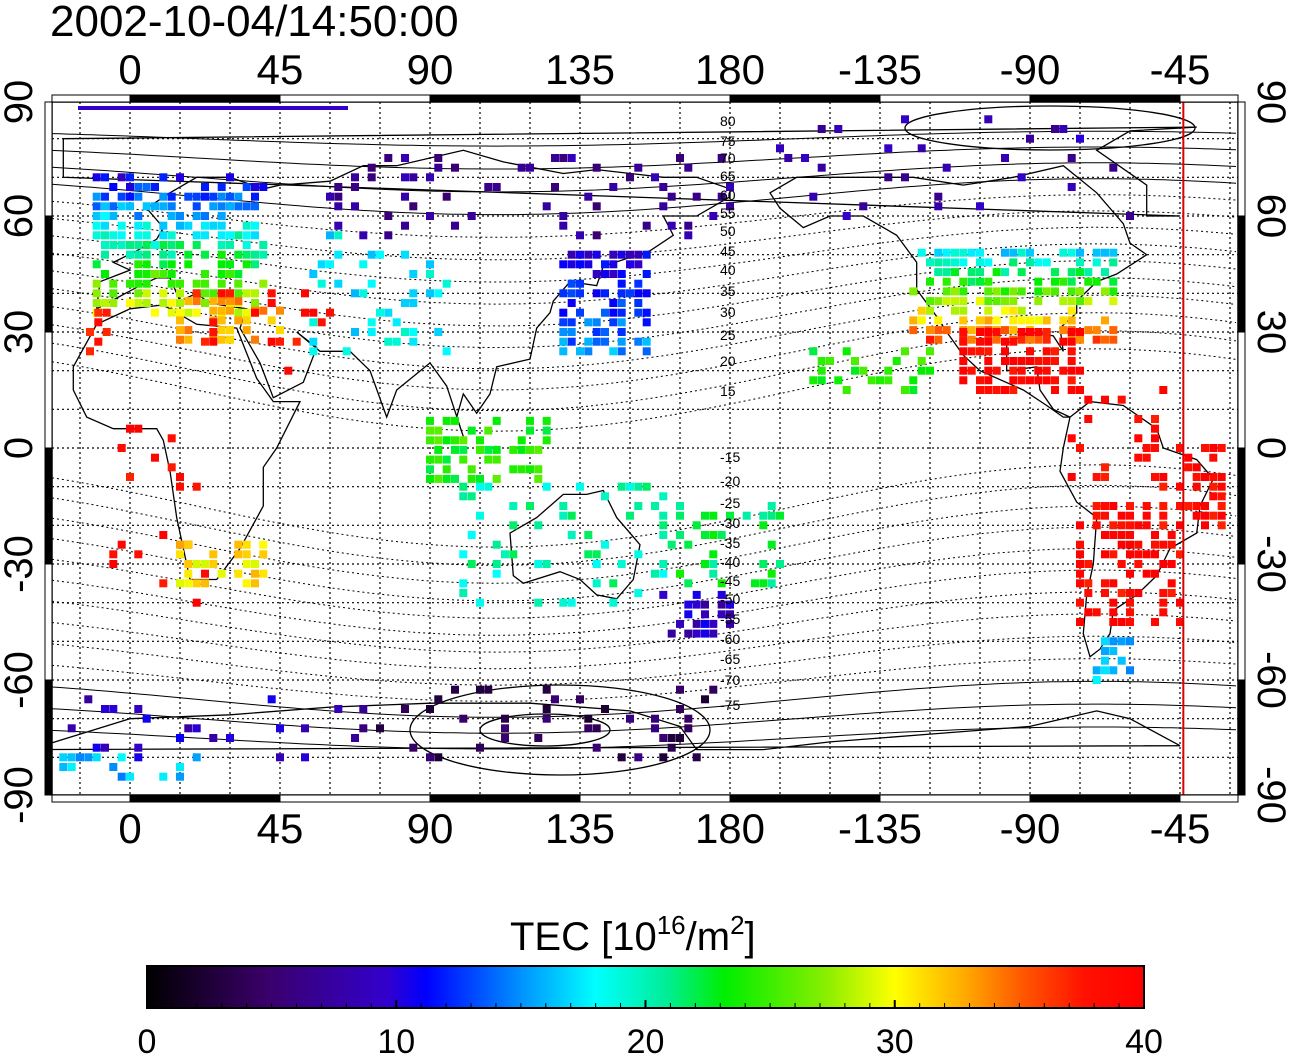 Image resolution: width=1292 pixels, height=1057 pixels. What do you see at coordinates (20, 448) in the screenshot?
I see `left-lat-tick-label: 0` at bounding box center [20, 448].